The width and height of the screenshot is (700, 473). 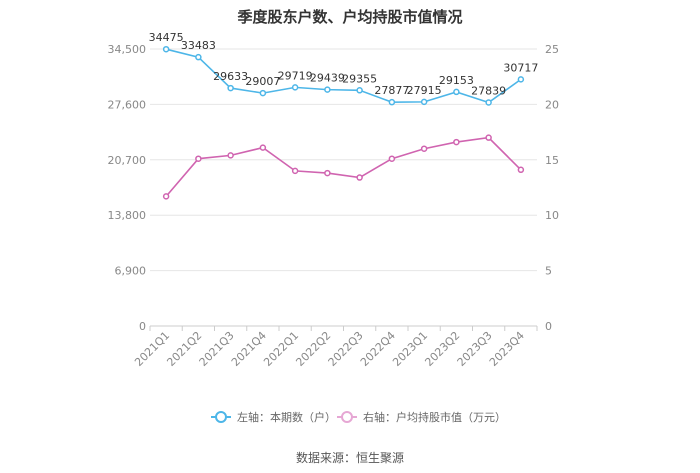 What do you see at coordinates (347, 417) in the screenshot?
I see `legend-marker-right` at bounding box center [347, 417].